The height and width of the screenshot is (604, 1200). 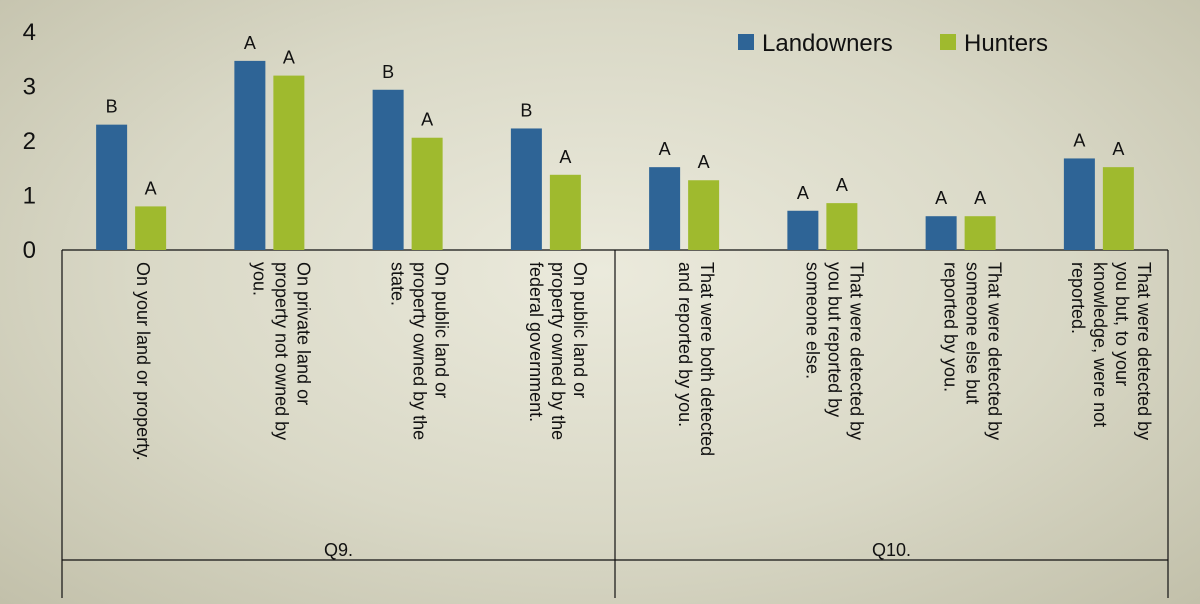 What do you see at coordinates (303, 333) in the screenshot?
I see `x-category-label-line: On private land or` at bounding box center [303, 333].